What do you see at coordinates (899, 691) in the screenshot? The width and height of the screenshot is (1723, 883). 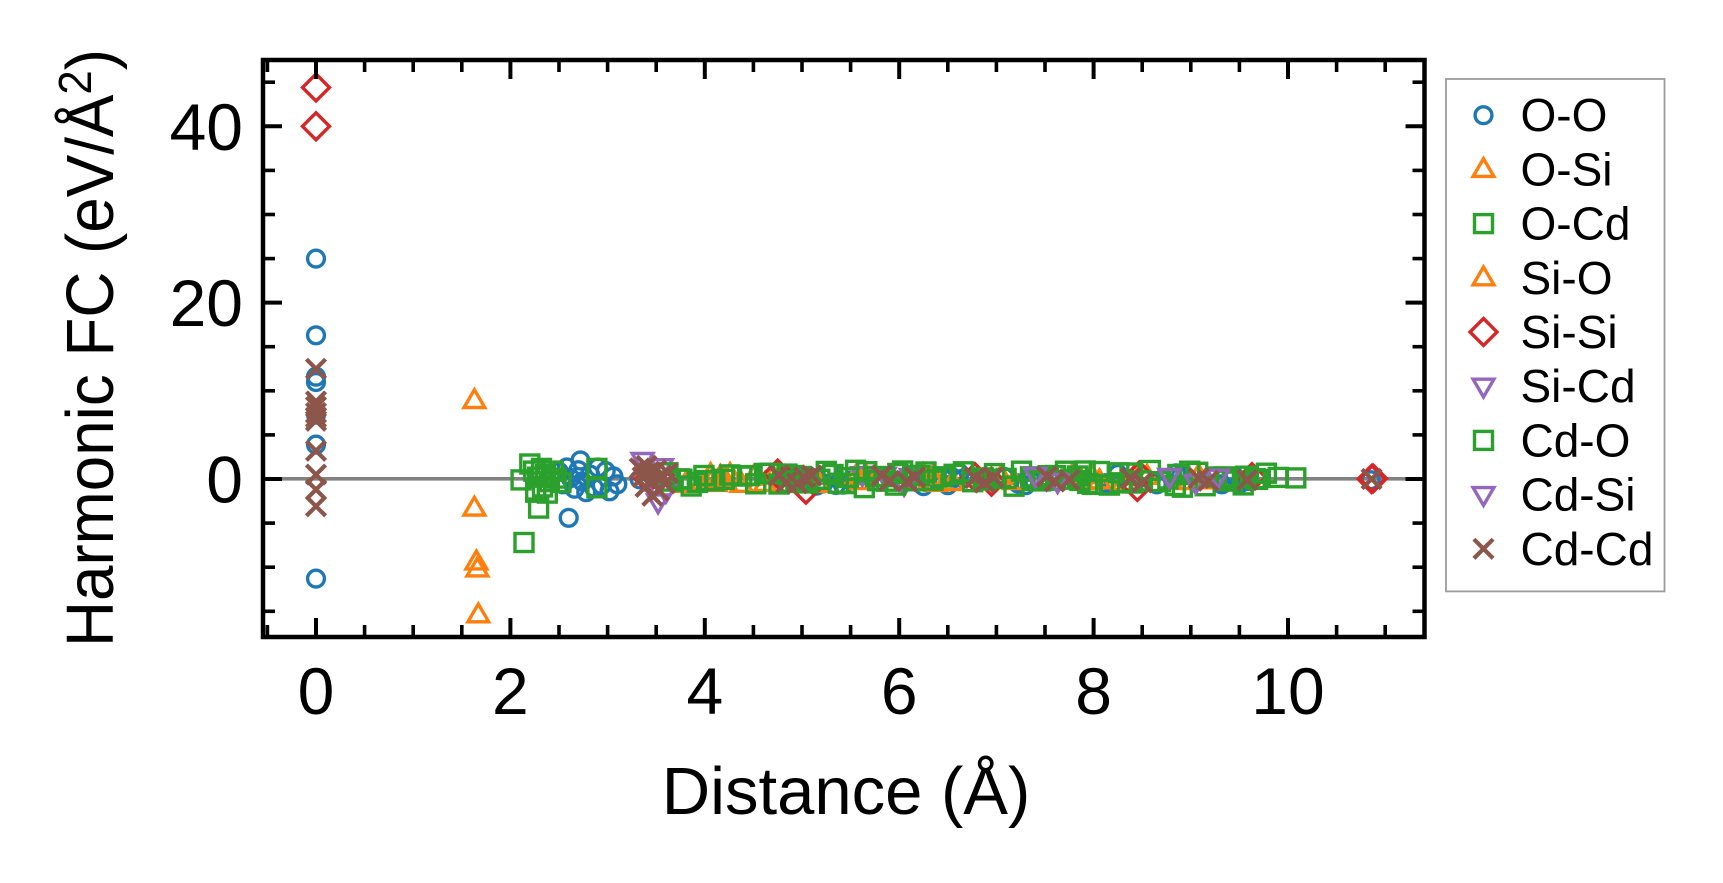 I see `svg-text: 6` at bounding box center [899, 691].